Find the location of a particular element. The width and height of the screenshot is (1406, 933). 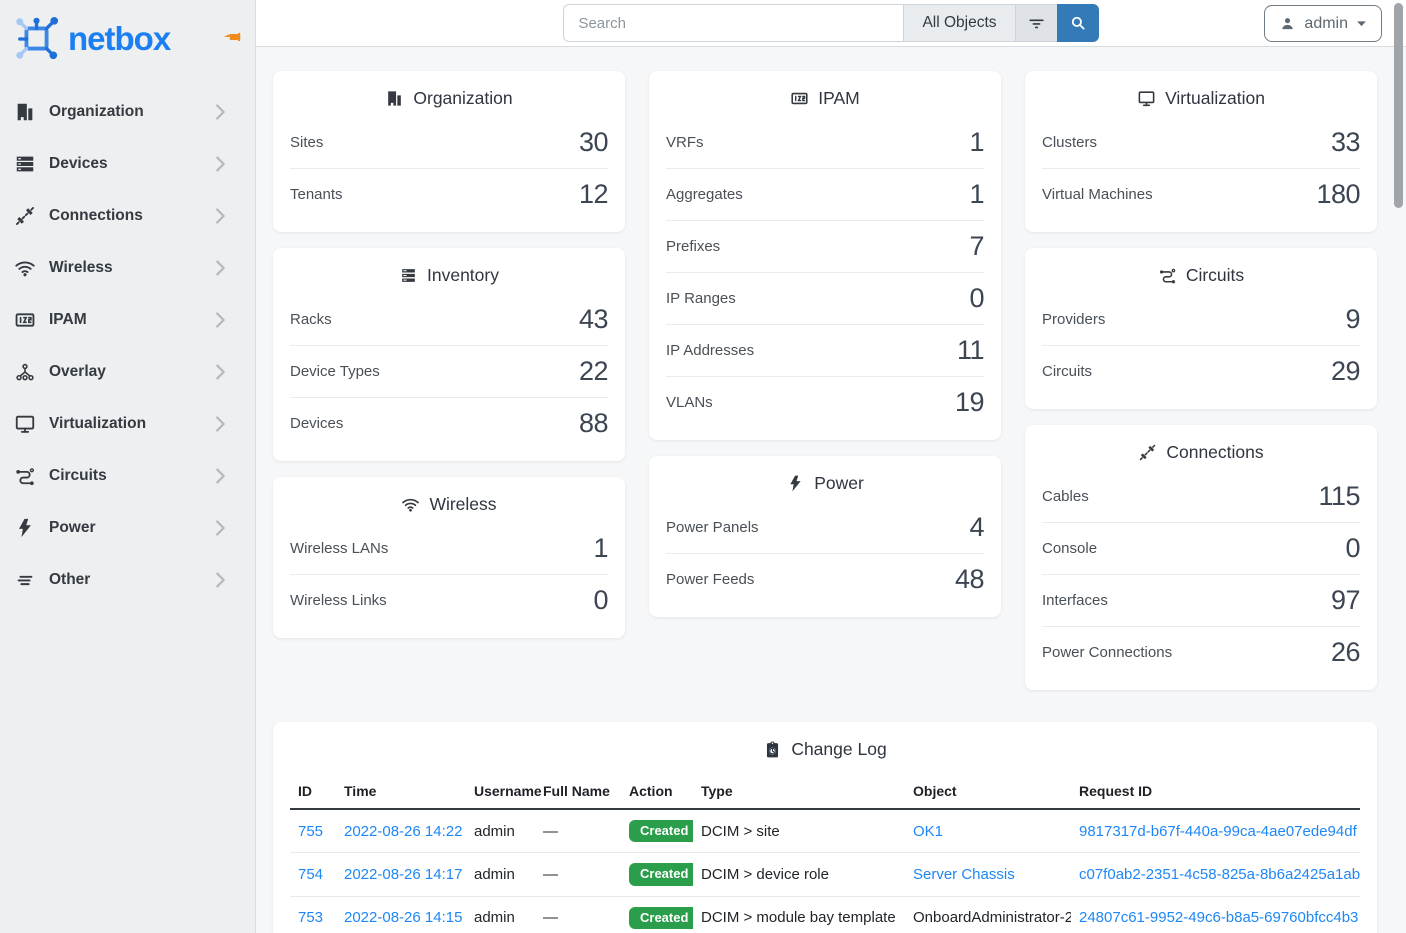

user-menu-button: admin is located at coordinates (1323, 23).